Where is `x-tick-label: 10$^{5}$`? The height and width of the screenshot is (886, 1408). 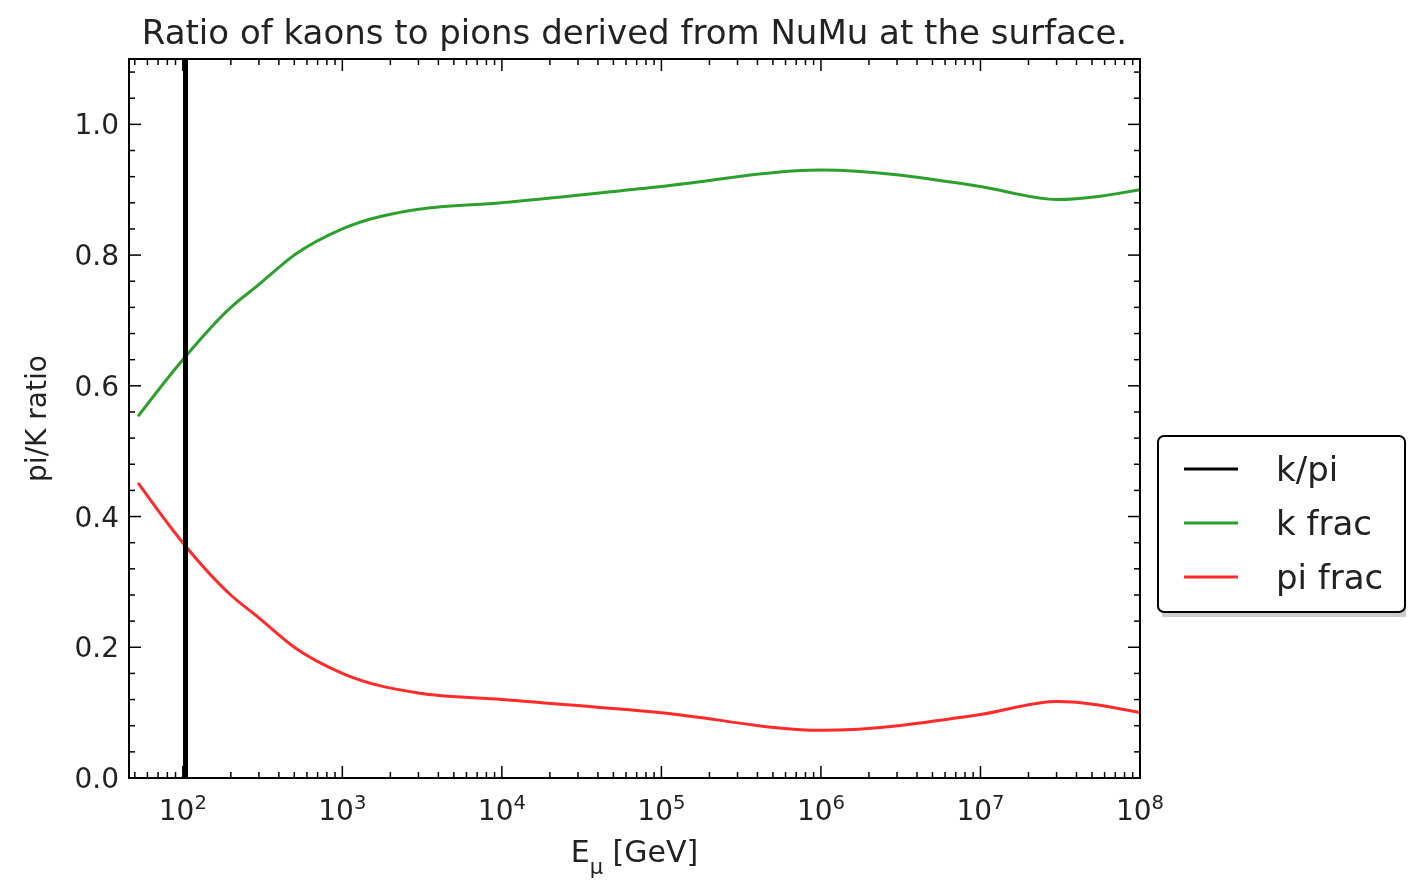 x-tick-label: 10$^{5}$ is located at coordinates (661, 808).